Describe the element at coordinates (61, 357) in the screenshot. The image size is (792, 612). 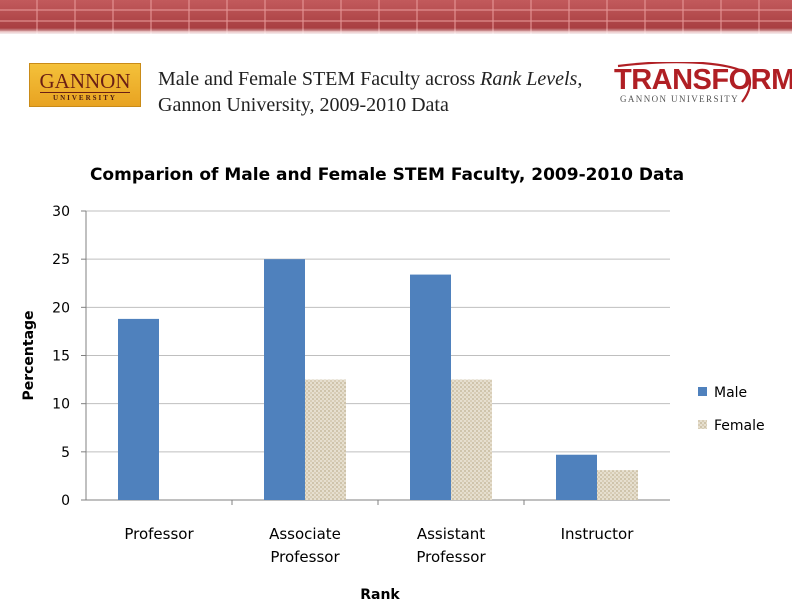
I see `y-tick-label: 15` at that location.